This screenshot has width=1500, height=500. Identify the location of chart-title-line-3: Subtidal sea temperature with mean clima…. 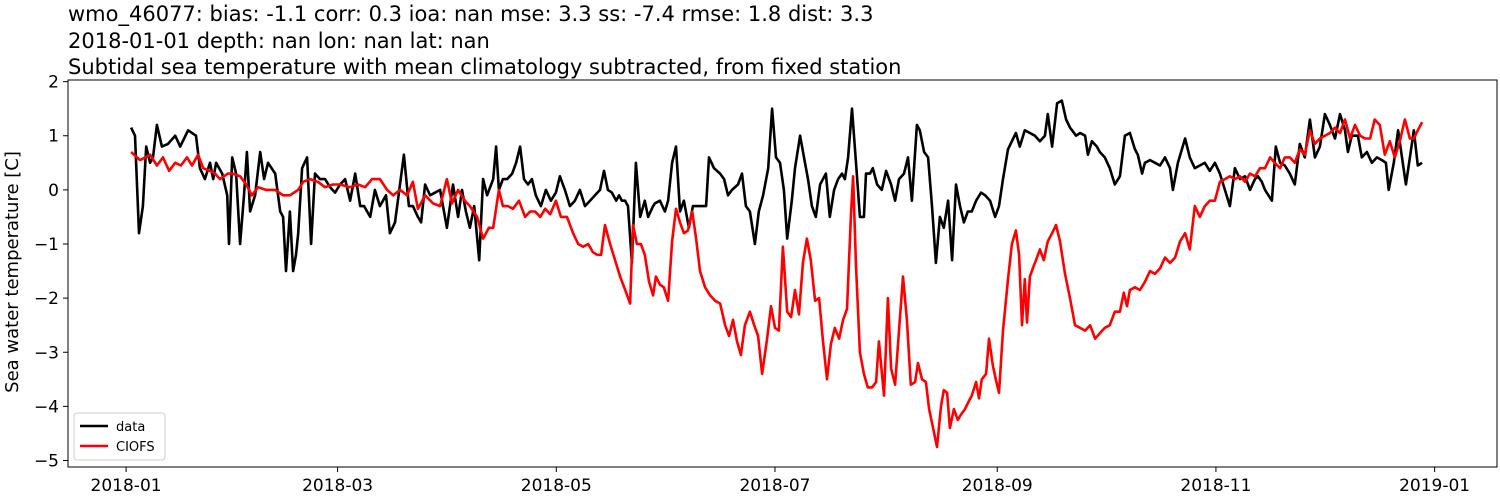
(485, 67).